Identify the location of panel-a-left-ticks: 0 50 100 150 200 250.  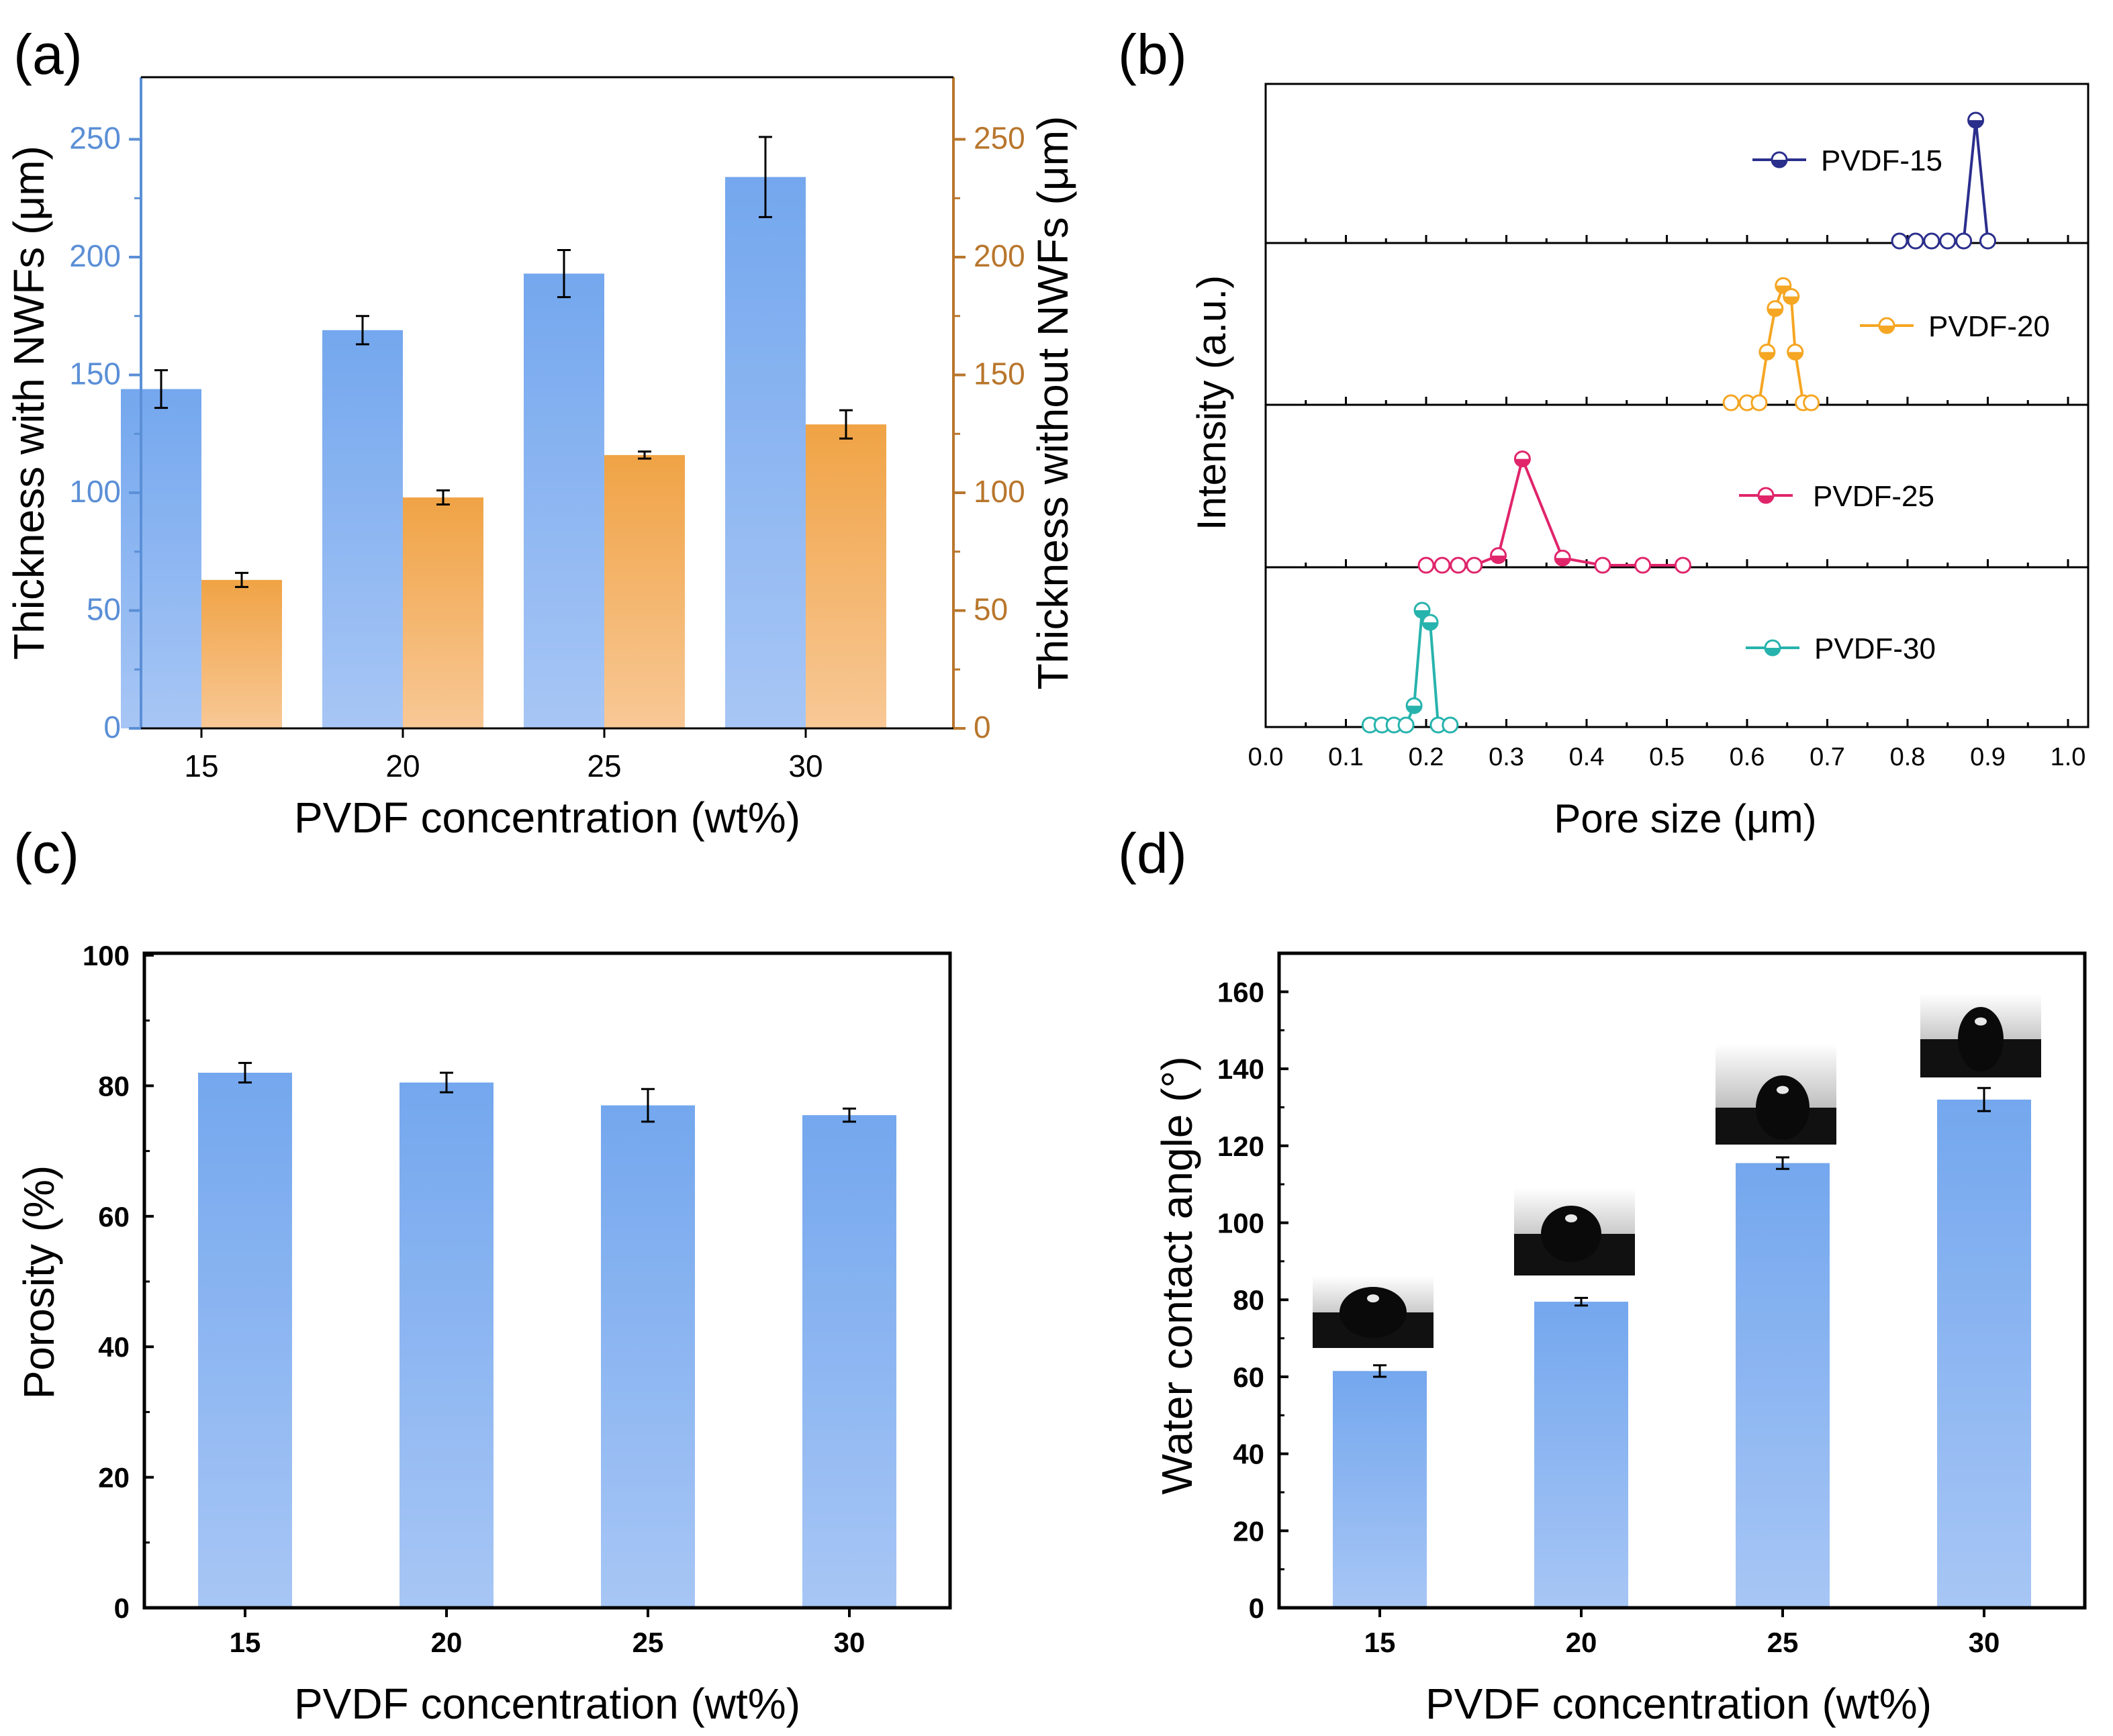
(105, 433).